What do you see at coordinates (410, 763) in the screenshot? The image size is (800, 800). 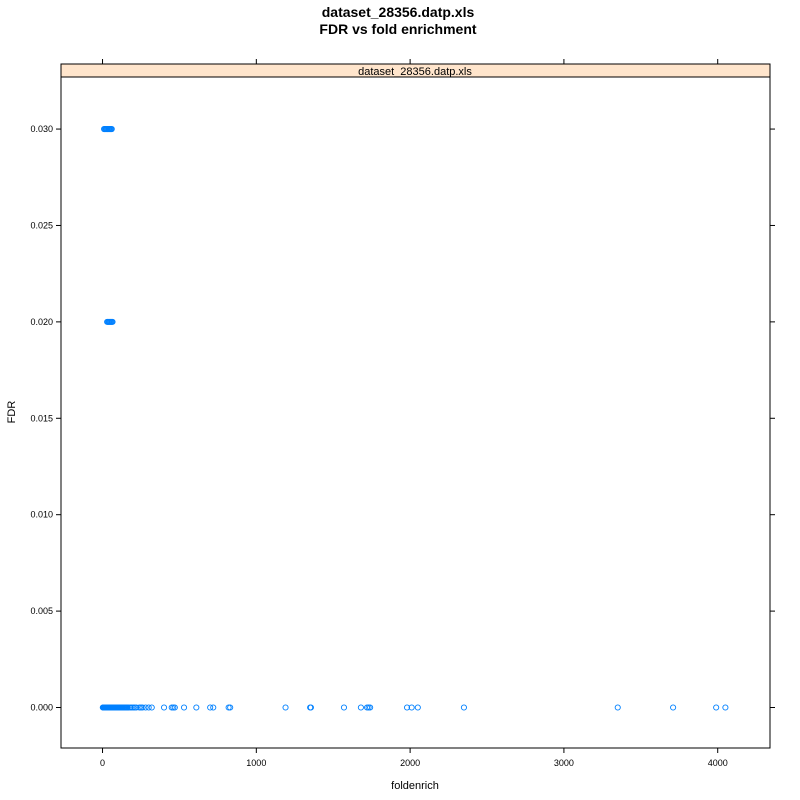 I see `x-tick-label: 2000` at bounding box center [410, 763].